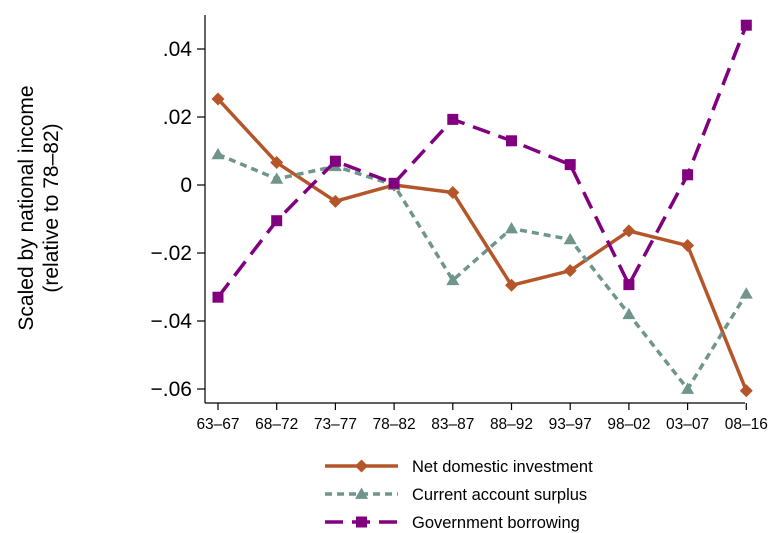 The height and width of the screenshot is (533, 773). Describe the element at coordinates (217, 424) in the screenshot. I see `x-tick-label: 63–67` at that location.